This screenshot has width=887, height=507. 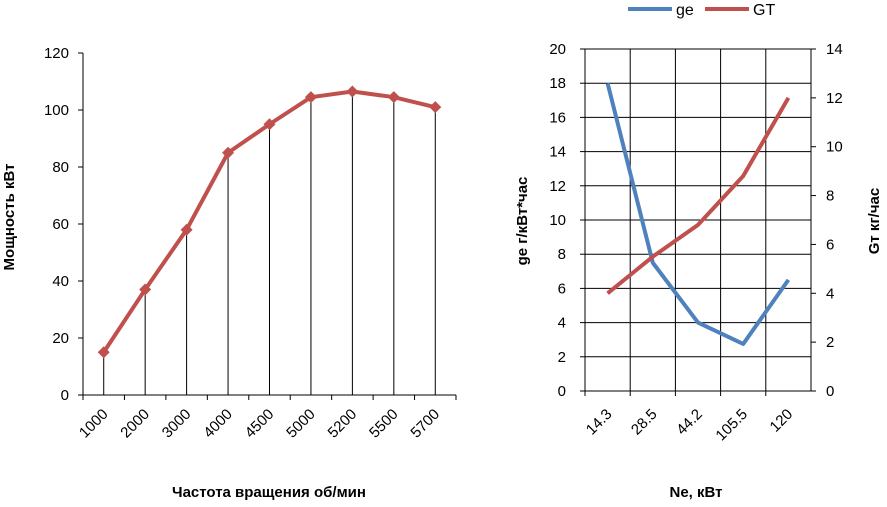 I want to click on gt-y-tick-label: 2, so click(x=830, y=342).